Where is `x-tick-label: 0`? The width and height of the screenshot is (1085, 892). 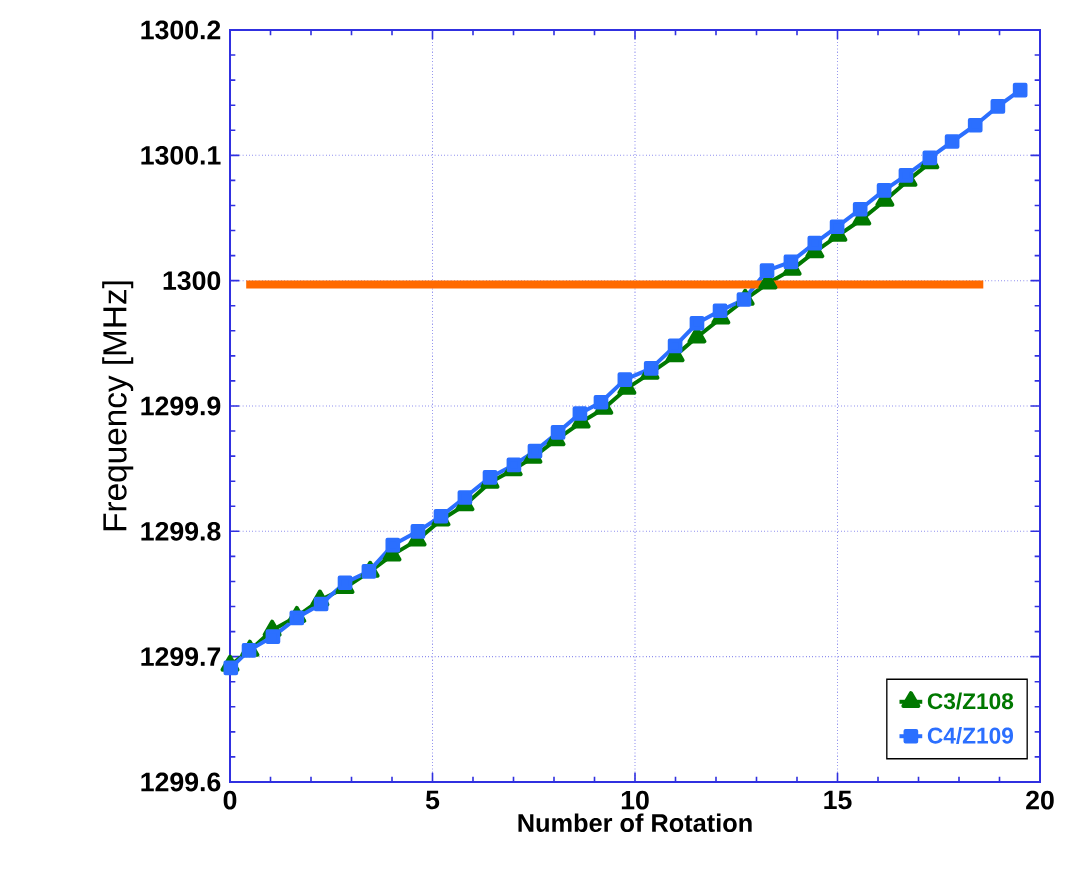 x-tick-label: 0 is located at coordinates (230, 800).